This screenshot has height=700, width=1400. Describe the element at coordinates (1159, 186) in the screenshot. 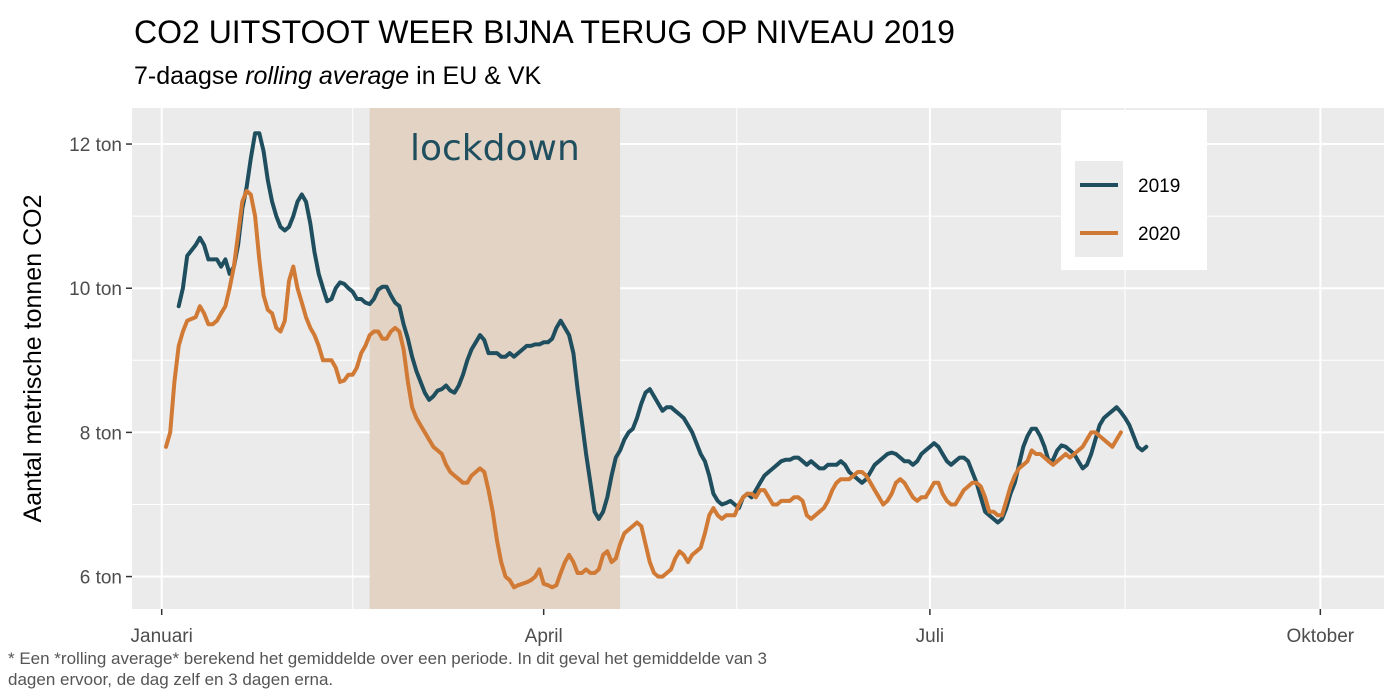

I see `legend-label-2019: 2019` at that location.